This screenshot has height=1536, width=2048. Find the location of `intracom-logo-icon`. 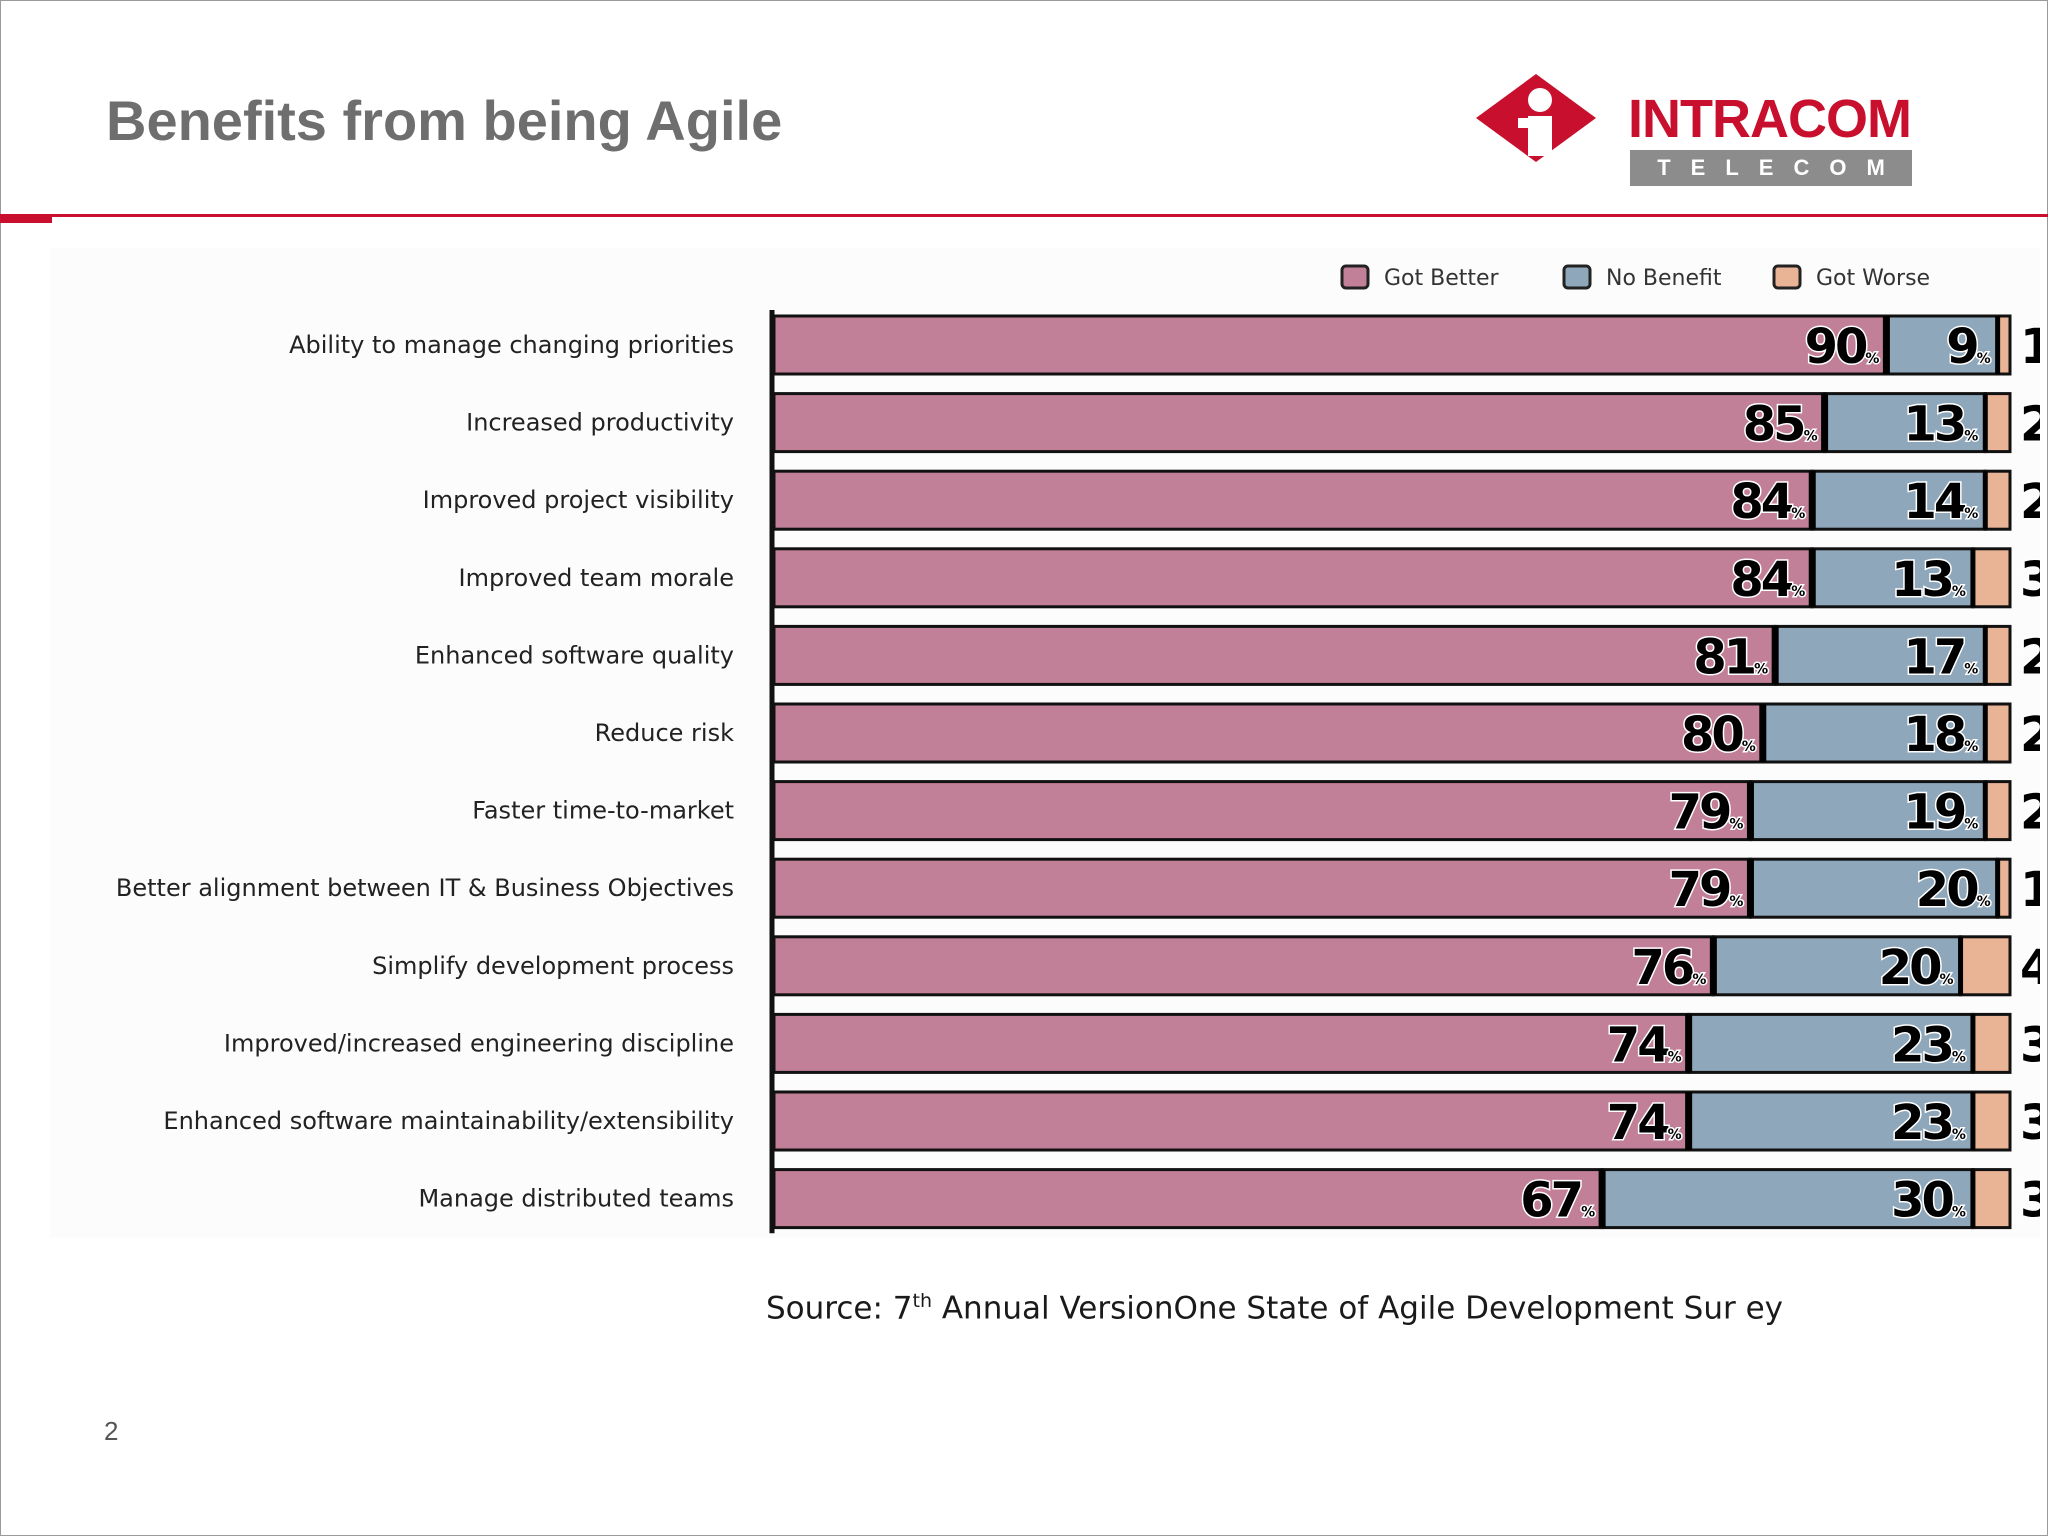

intracom-logo-icon is located at coordinates (1536, 118).